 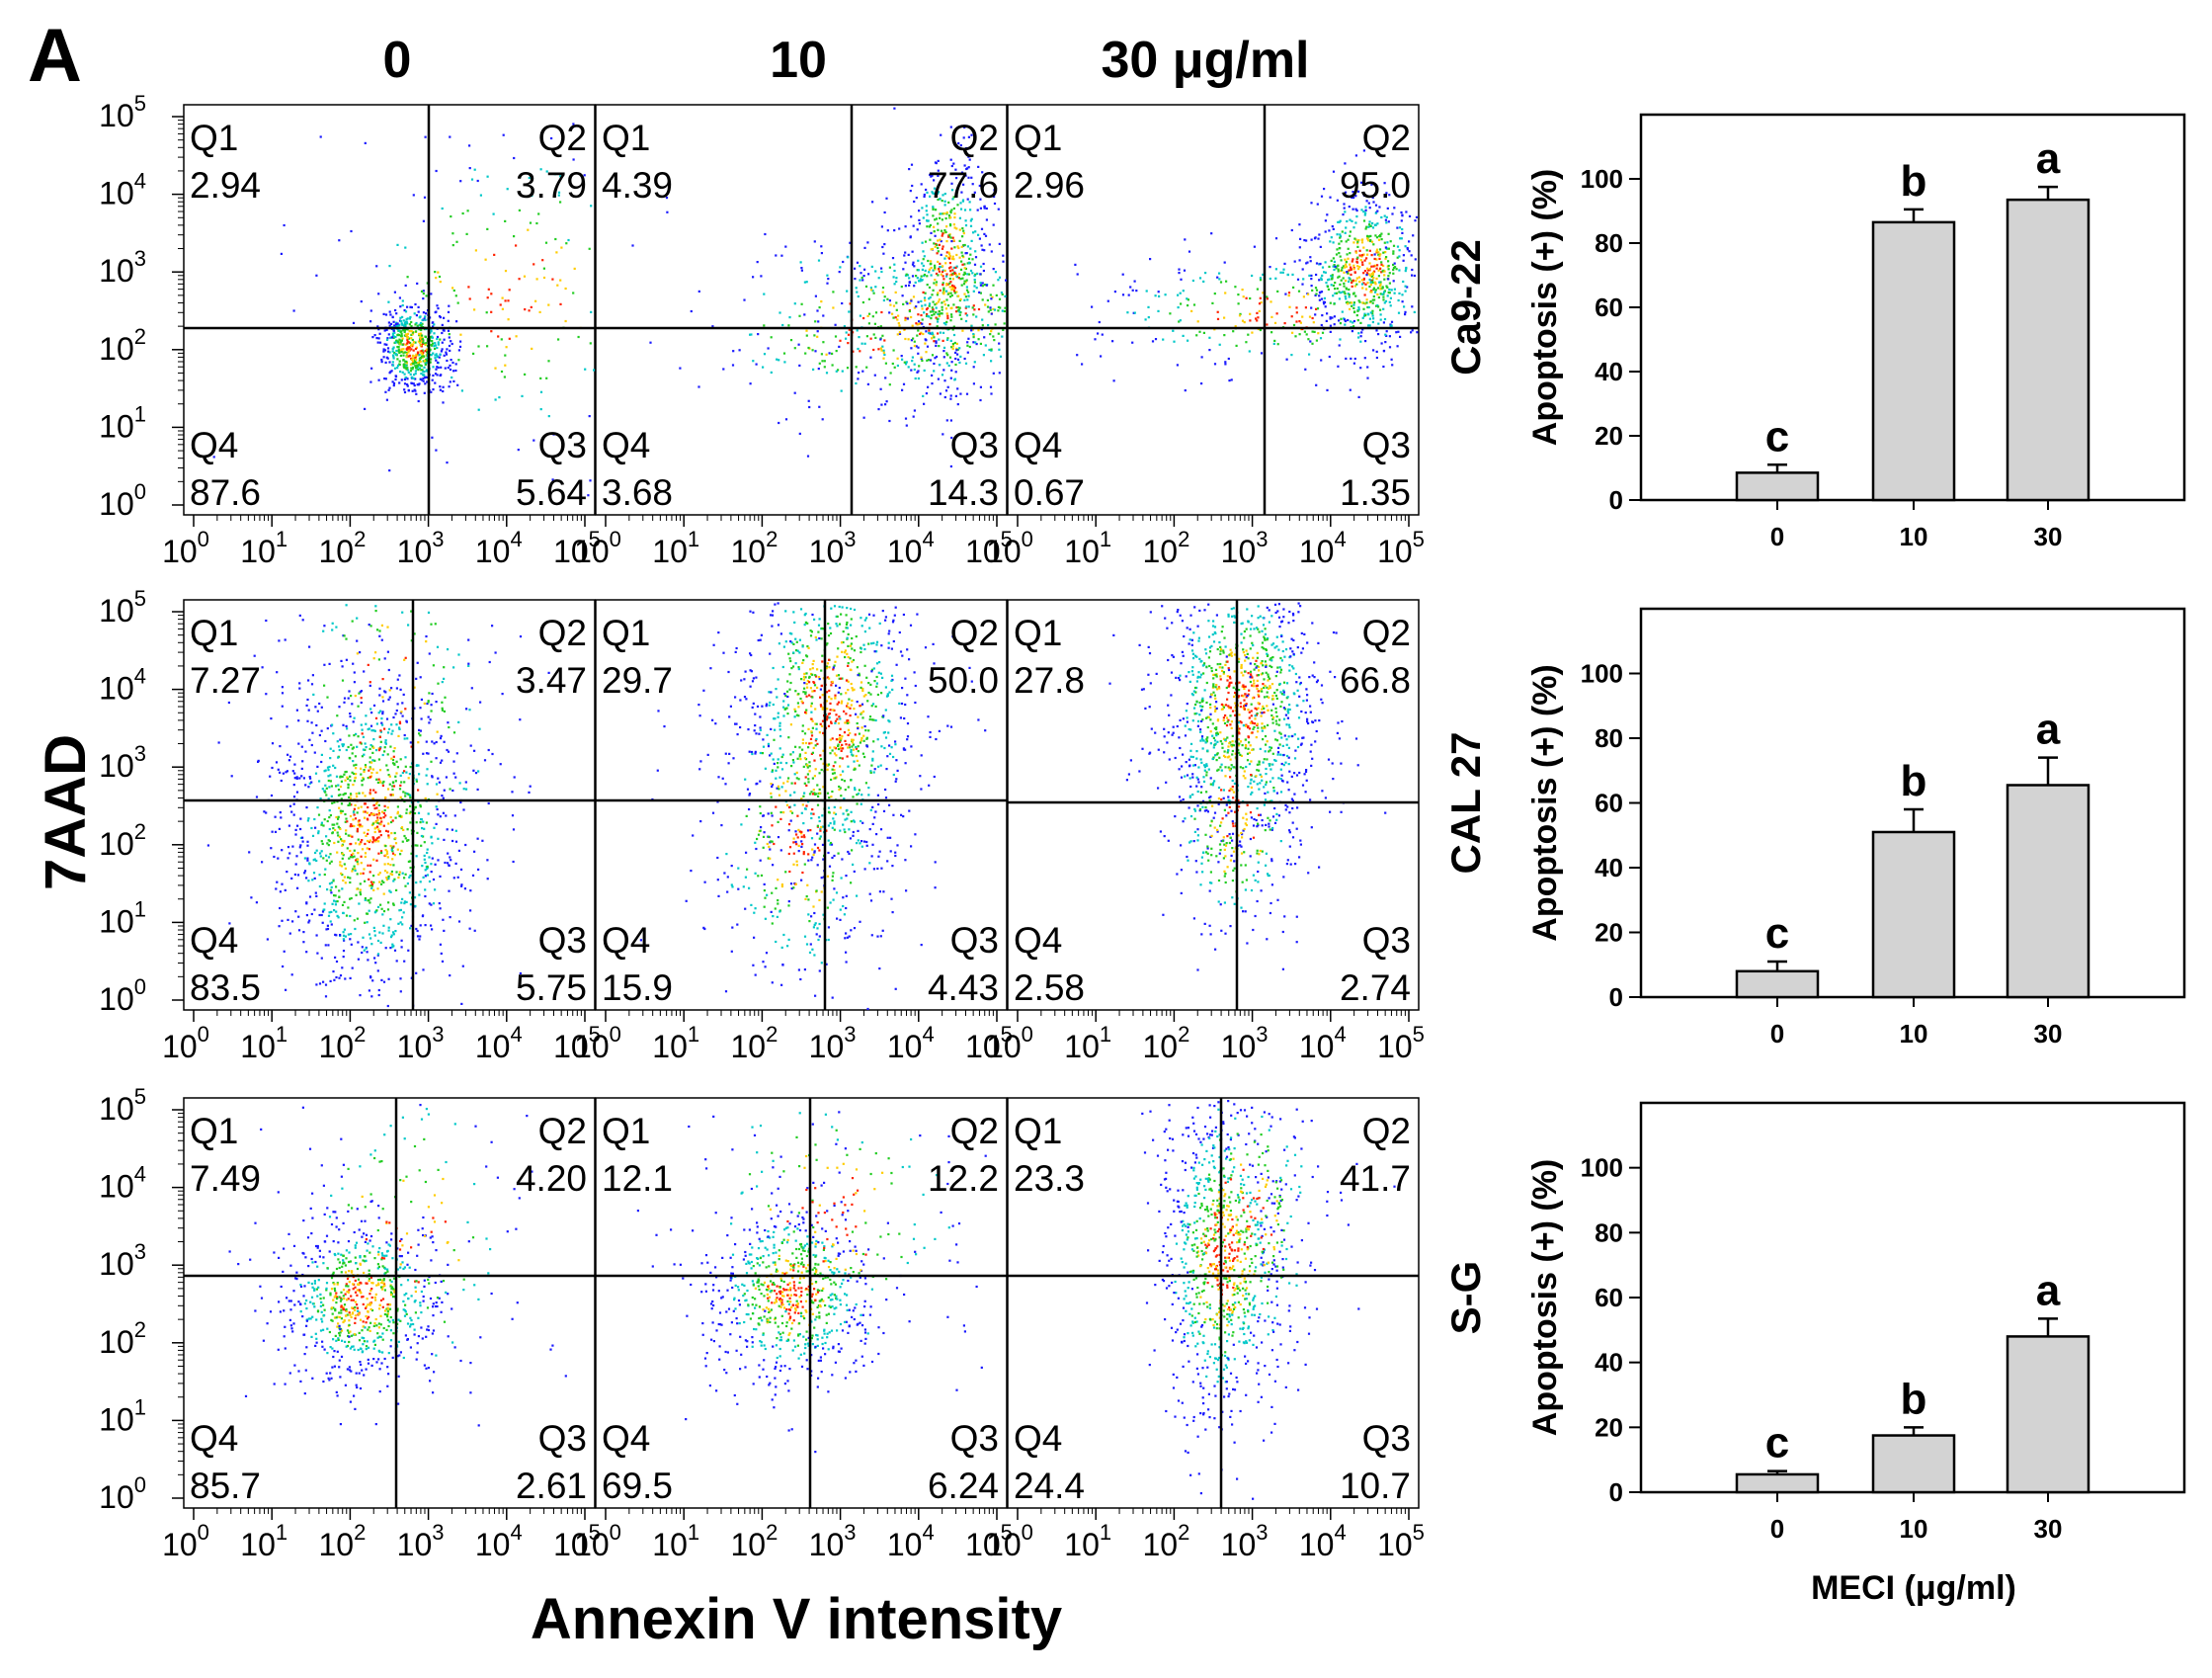 I want to click on flow-event-cloud, so click(x=819, y=288).